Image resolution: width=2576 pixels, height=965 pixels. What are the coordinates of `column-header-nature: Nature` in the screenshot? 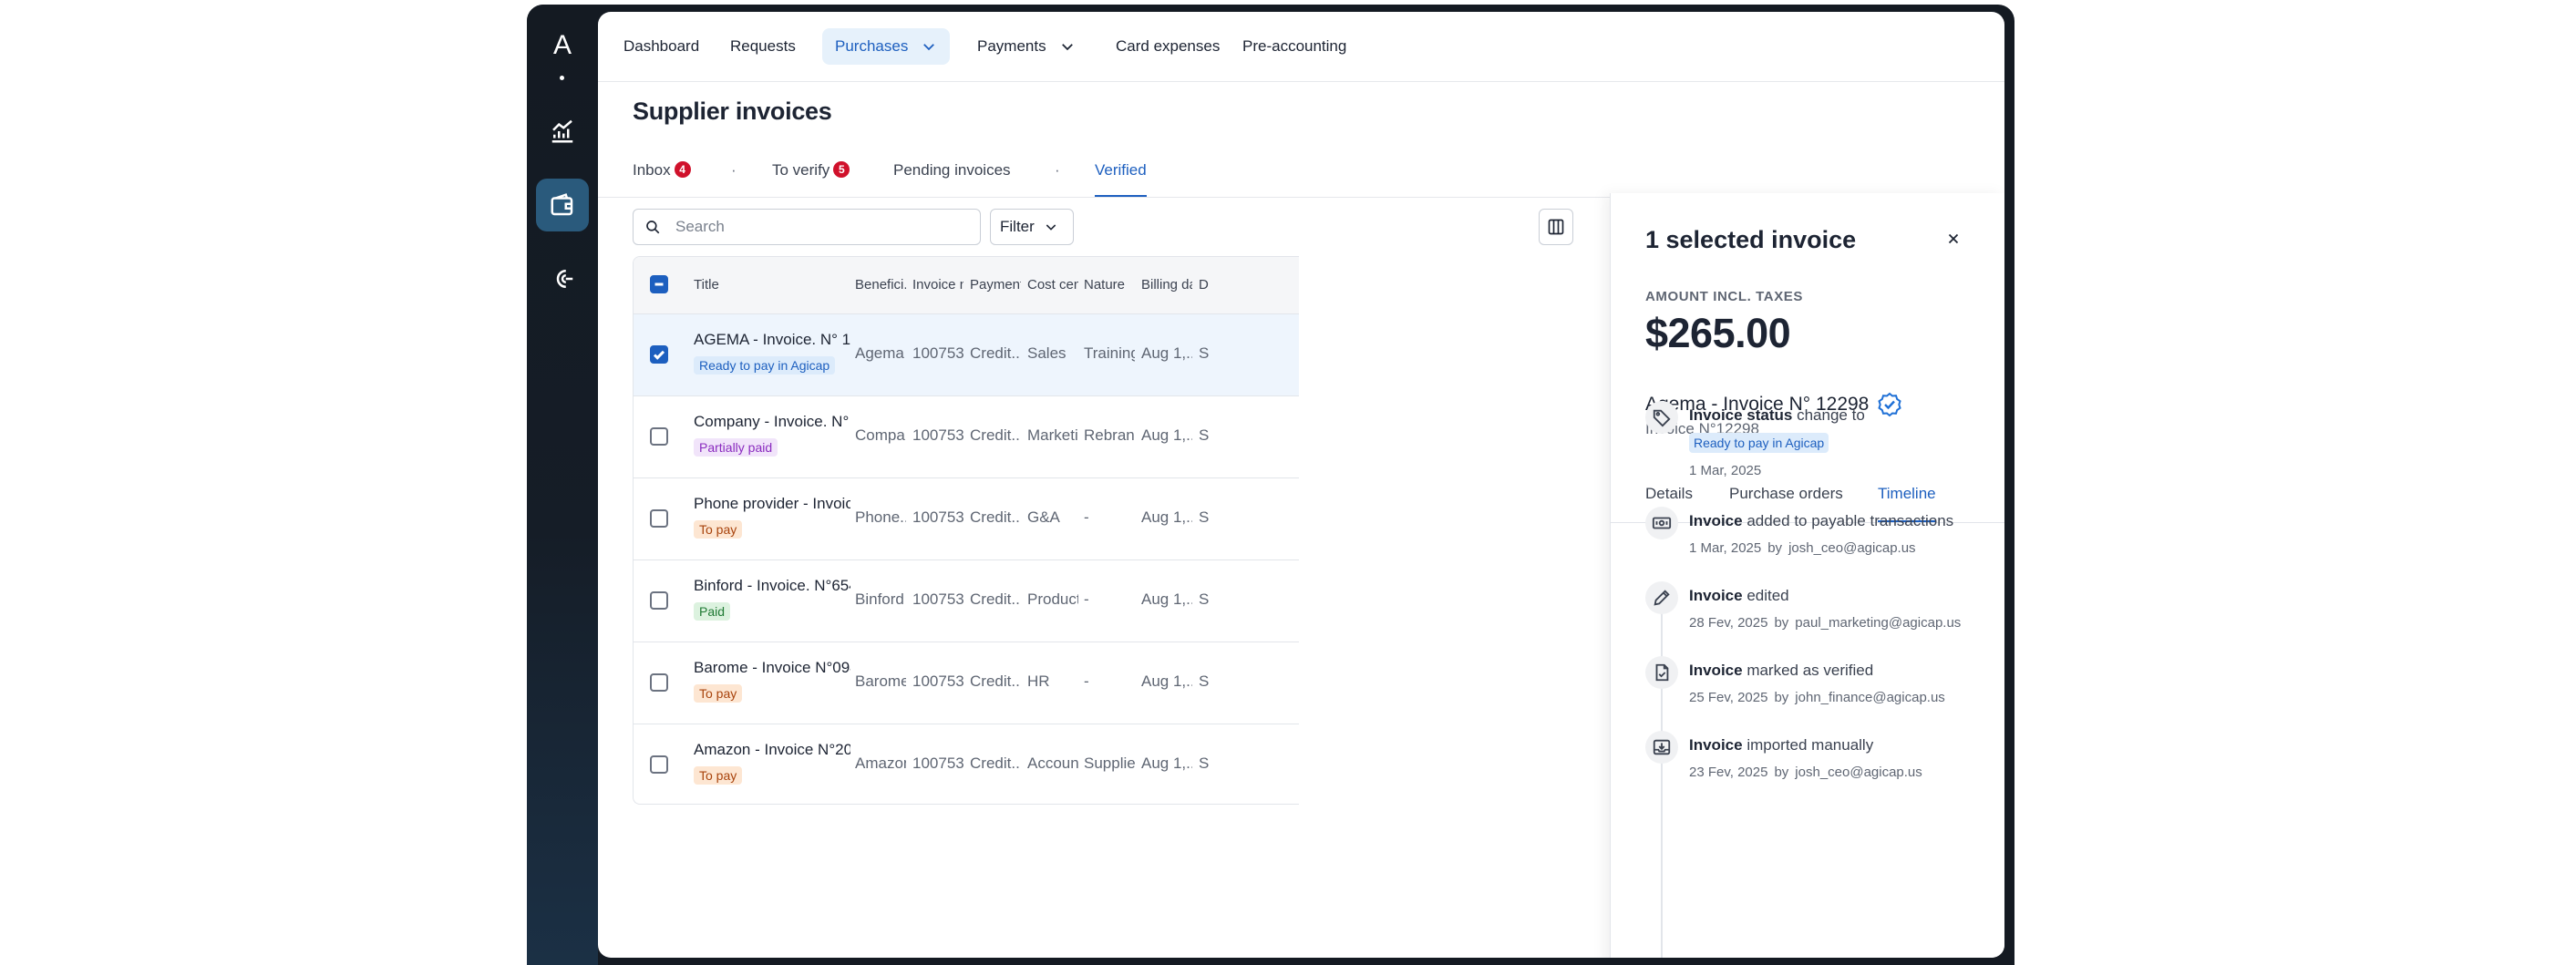 It's located at (1105, 285).